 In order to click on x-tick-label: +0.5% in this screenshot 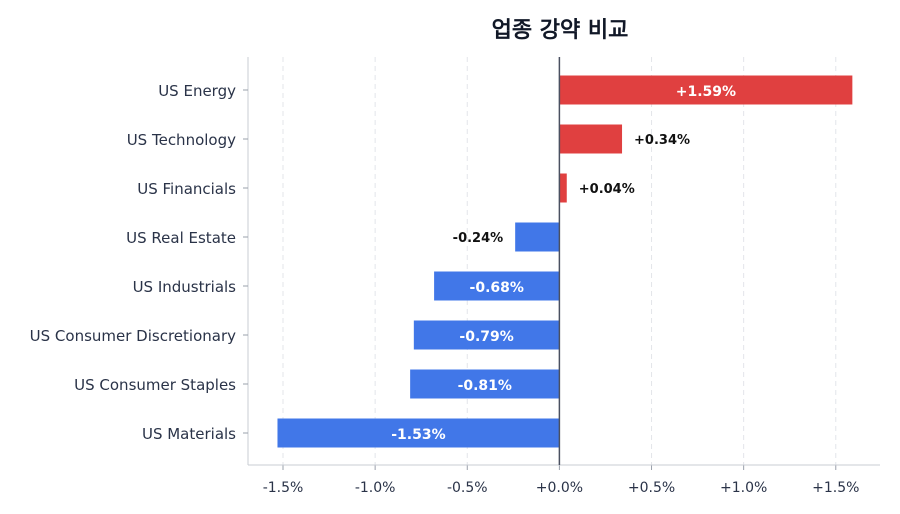, I will do `click(651, 488)`.